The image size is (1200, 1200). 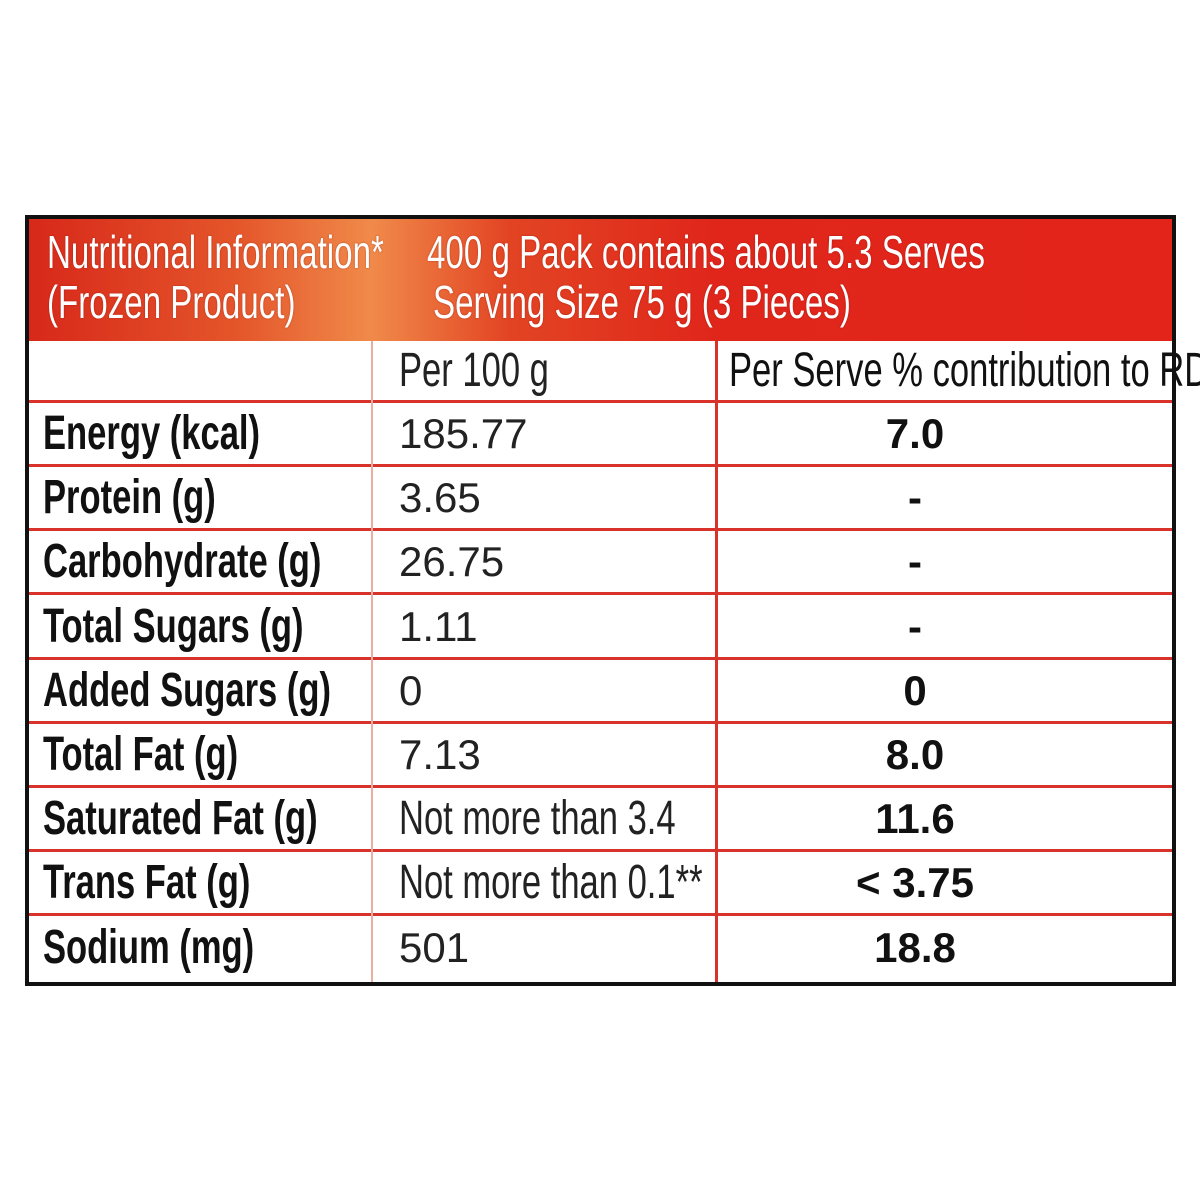 What do you see at coordinates (452, 562) in the screenshot?
I see `per-100g-value: 26.75` at bounding box center [452, 562].